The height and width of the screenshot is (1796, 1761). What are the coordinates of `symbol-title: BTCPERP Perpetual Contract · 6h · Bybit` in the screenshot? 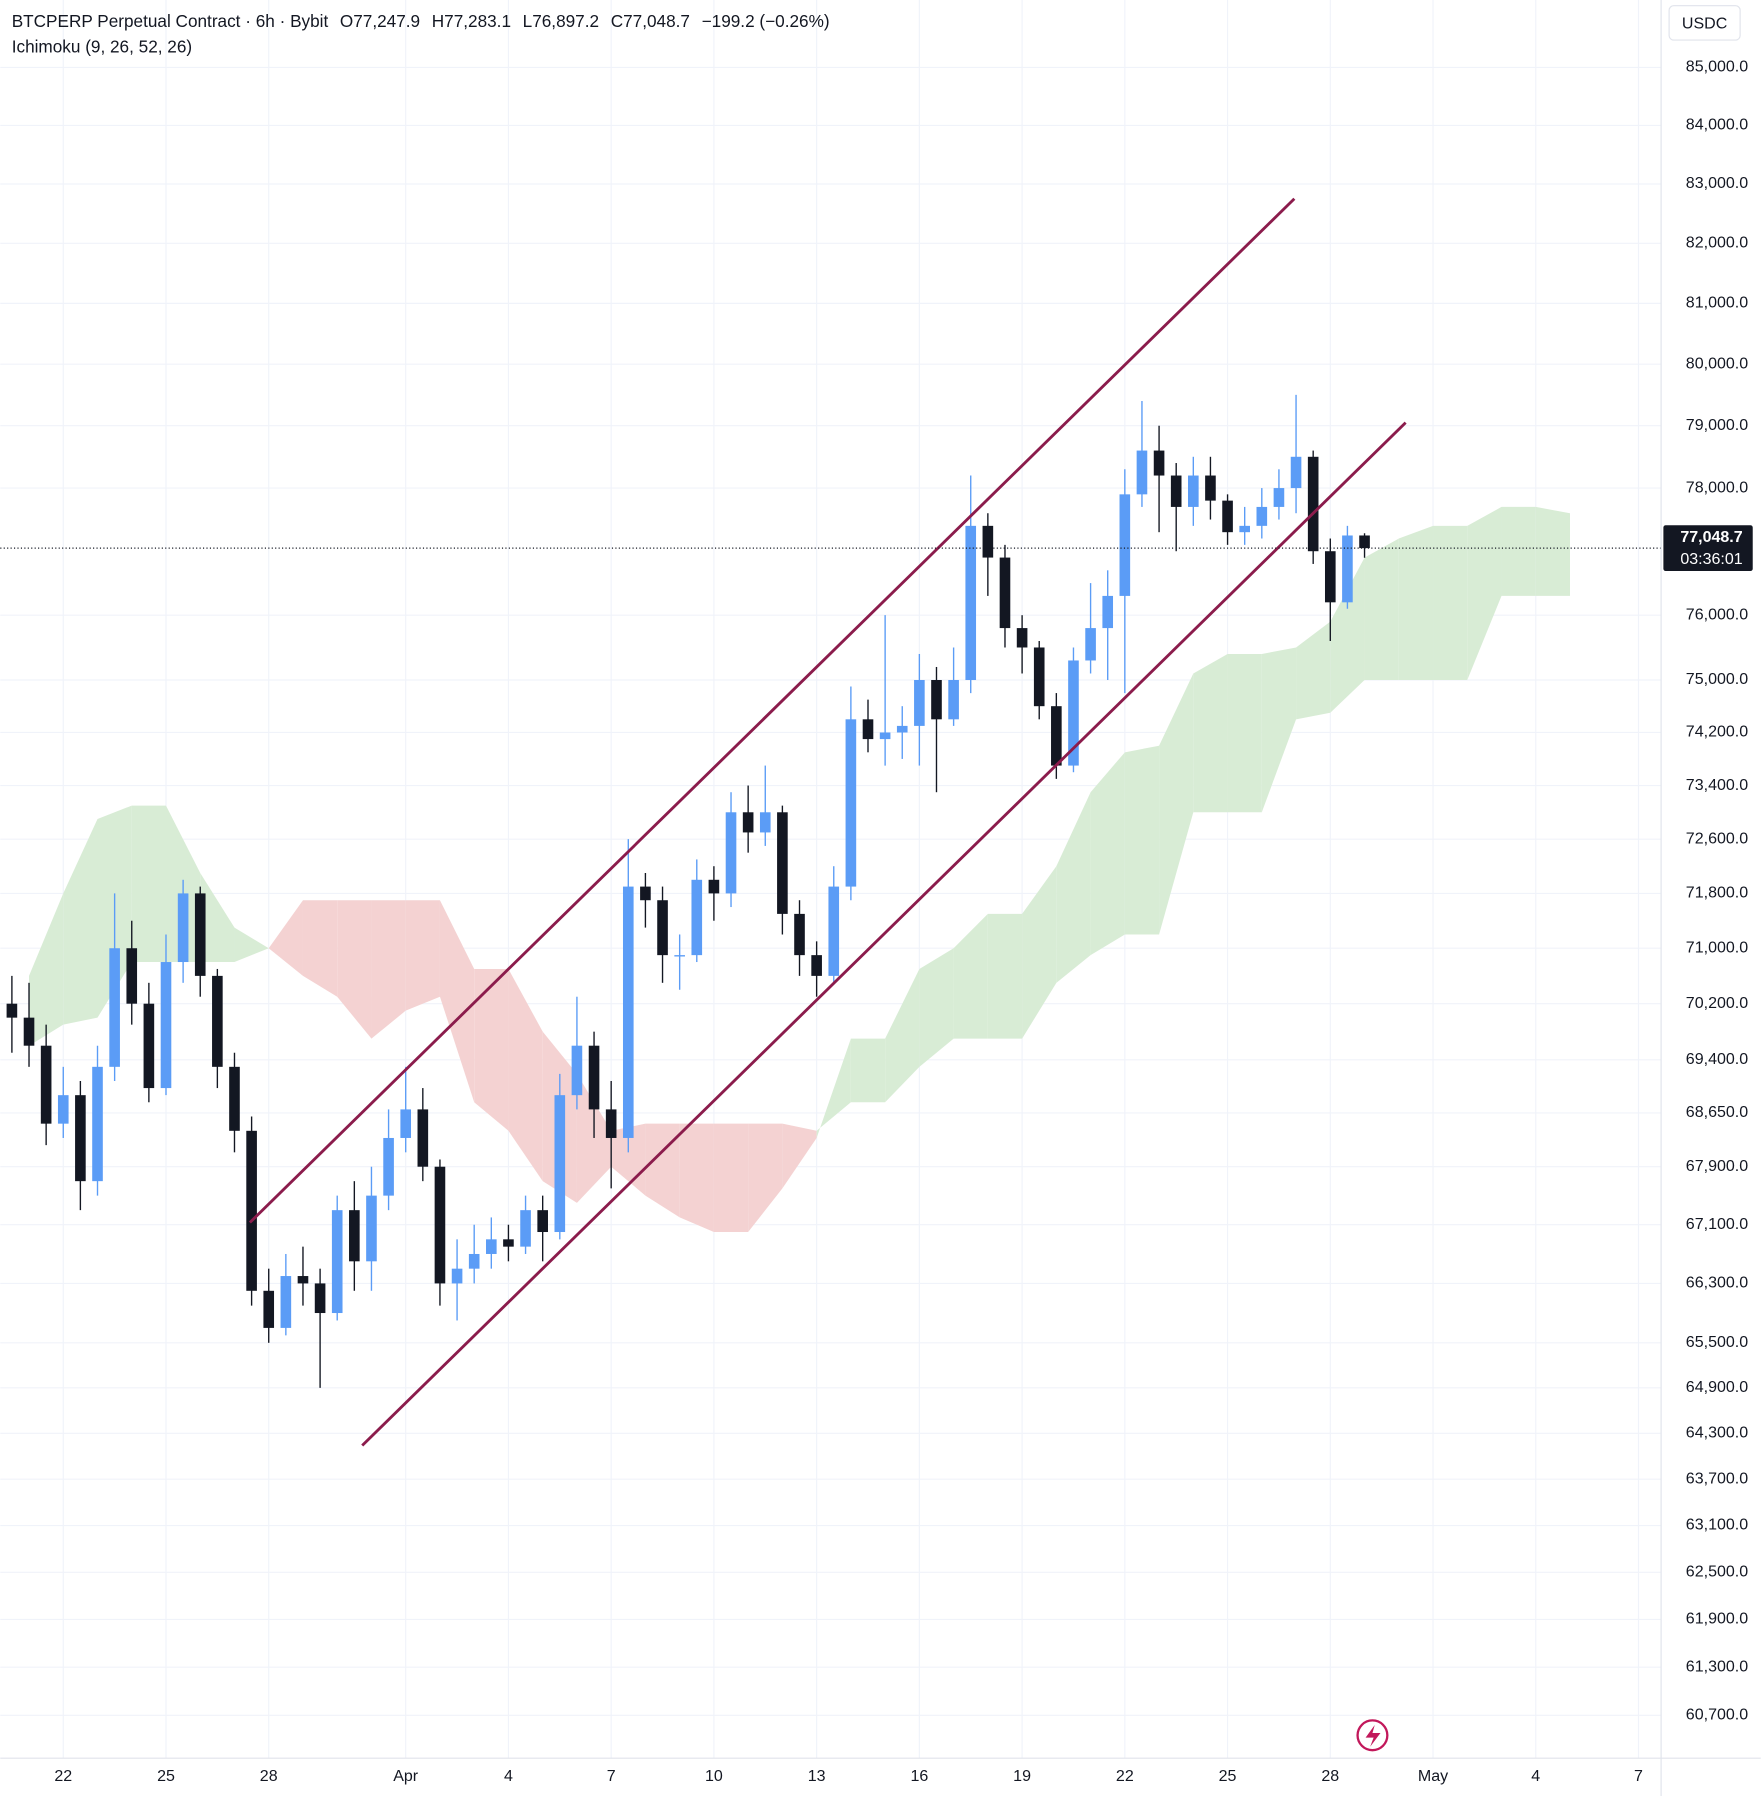 It's located at (170, 20).